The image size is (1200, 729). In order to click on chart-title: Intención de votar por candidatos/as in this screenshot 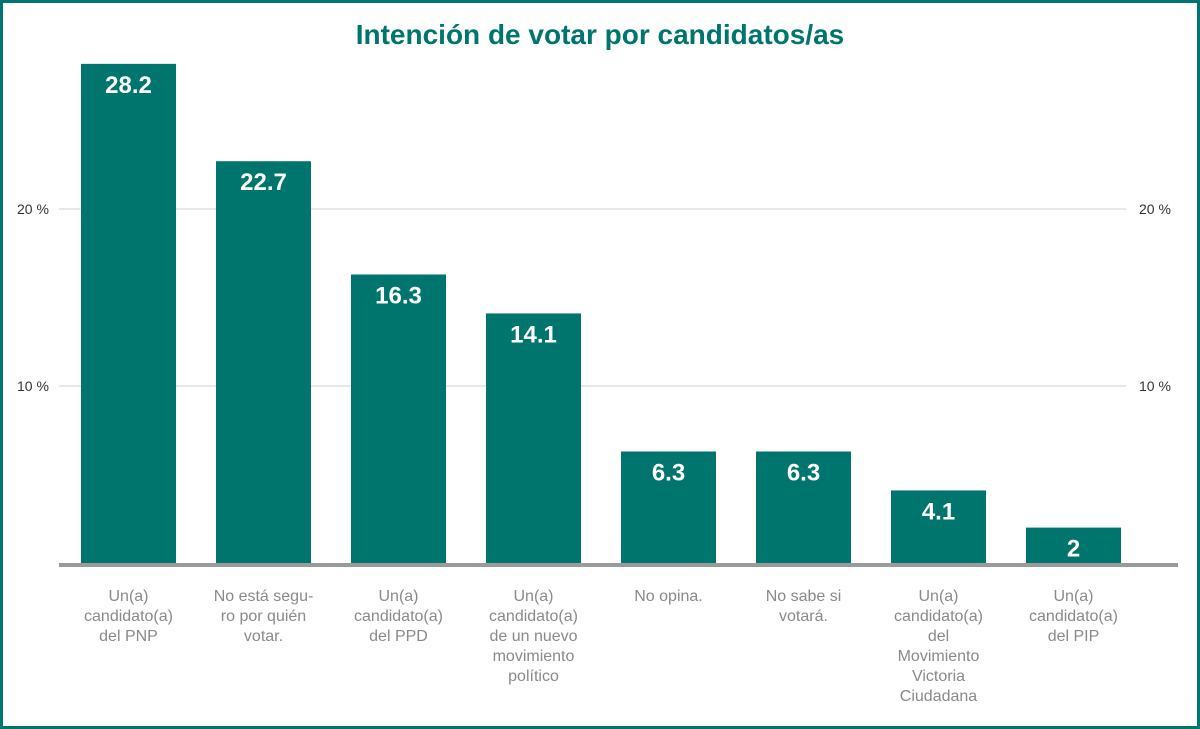, I will do `click(600, 34)`.